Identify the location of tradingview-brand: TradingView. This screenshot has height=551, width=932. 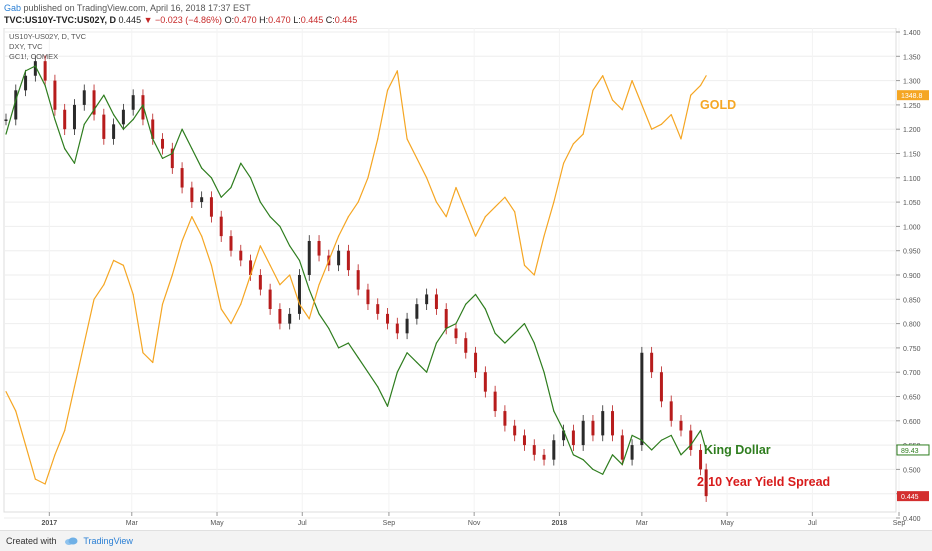
(108, 541).